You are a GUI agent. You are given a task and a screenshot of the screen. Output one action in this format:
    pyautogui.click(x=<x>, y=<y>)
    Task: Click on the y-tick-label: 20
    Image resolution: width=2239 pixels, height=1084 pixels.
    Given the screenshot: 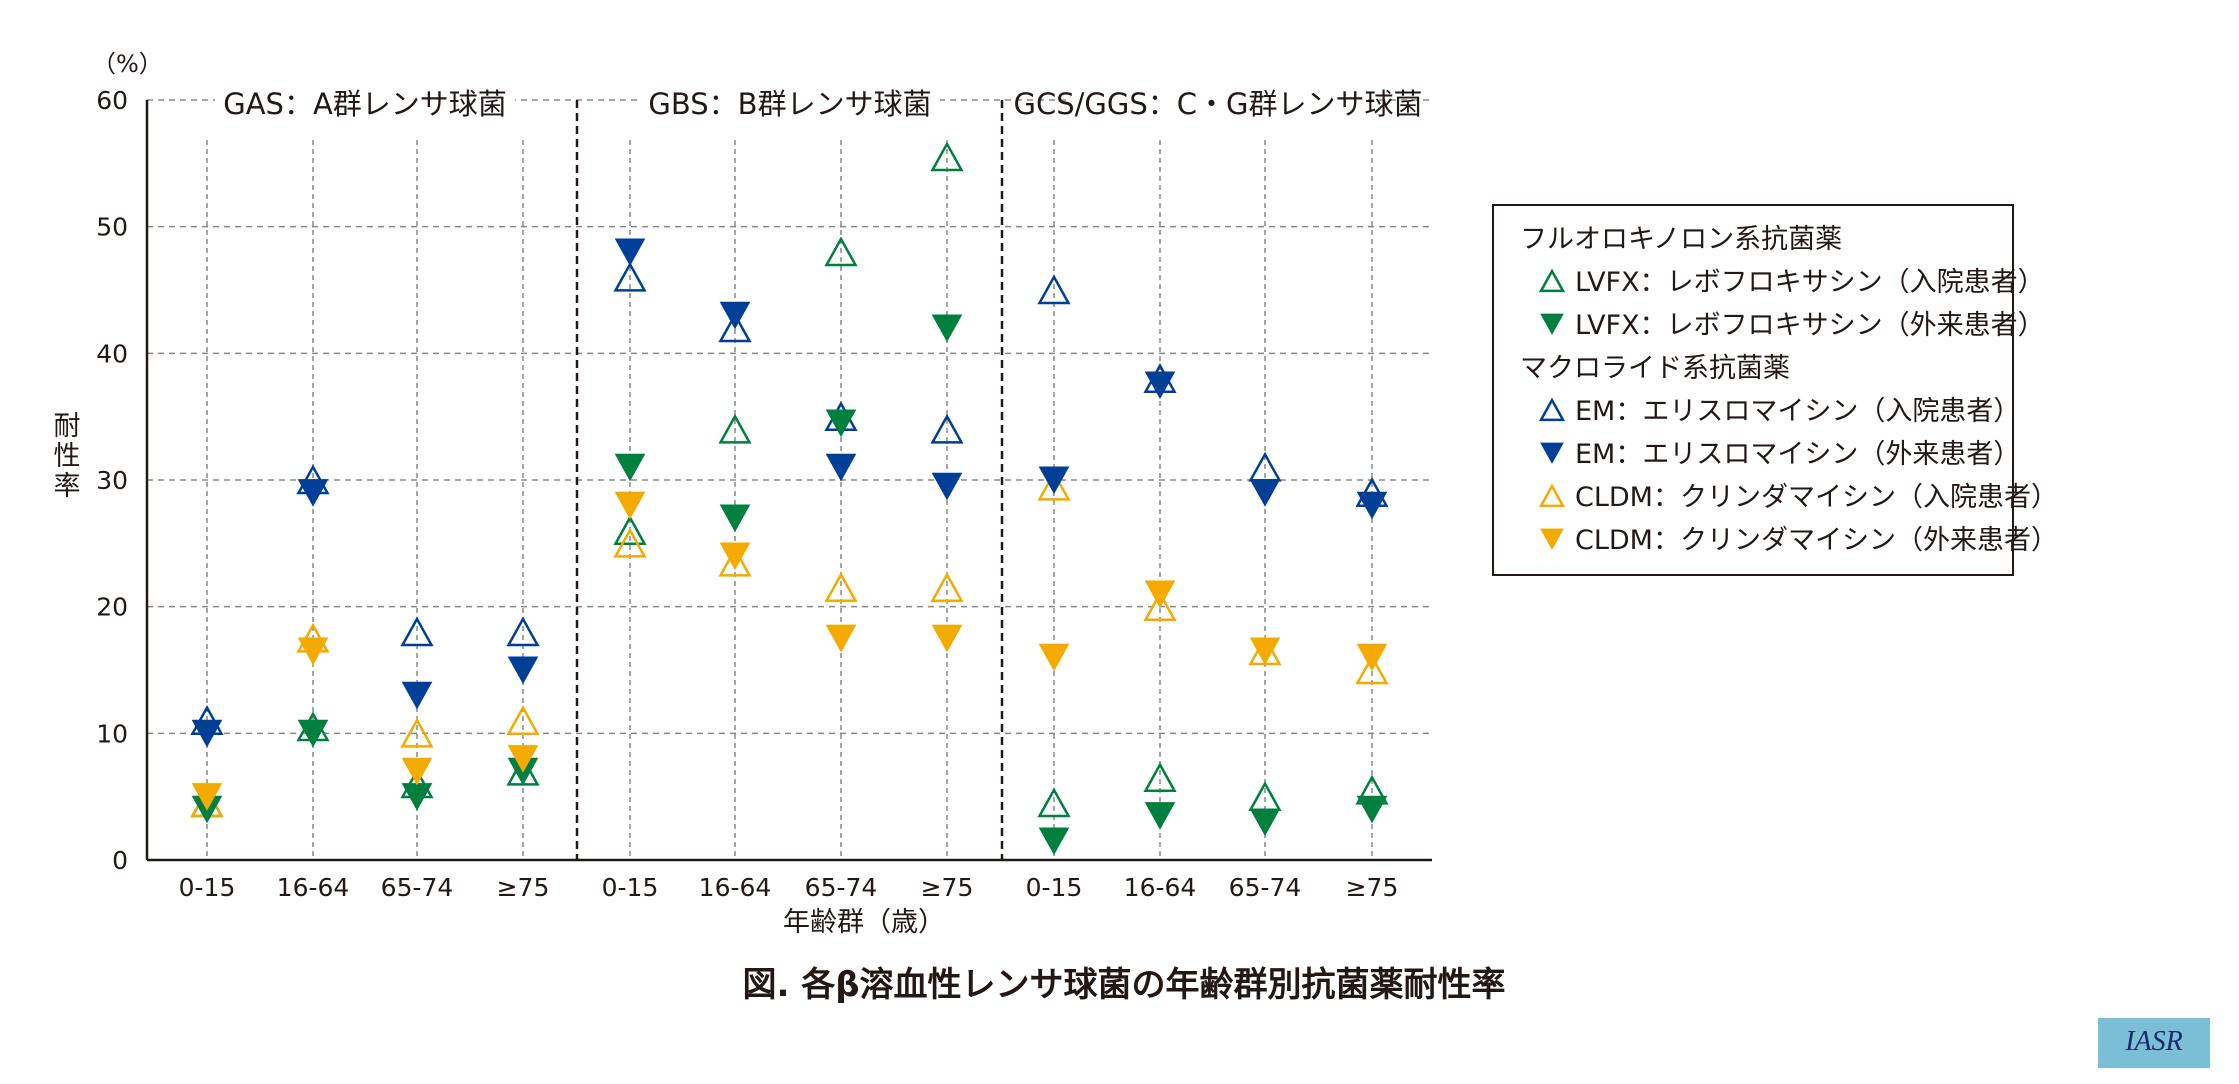 What is the action you would take?
    pyautogui.click(x=112, y=607)
    